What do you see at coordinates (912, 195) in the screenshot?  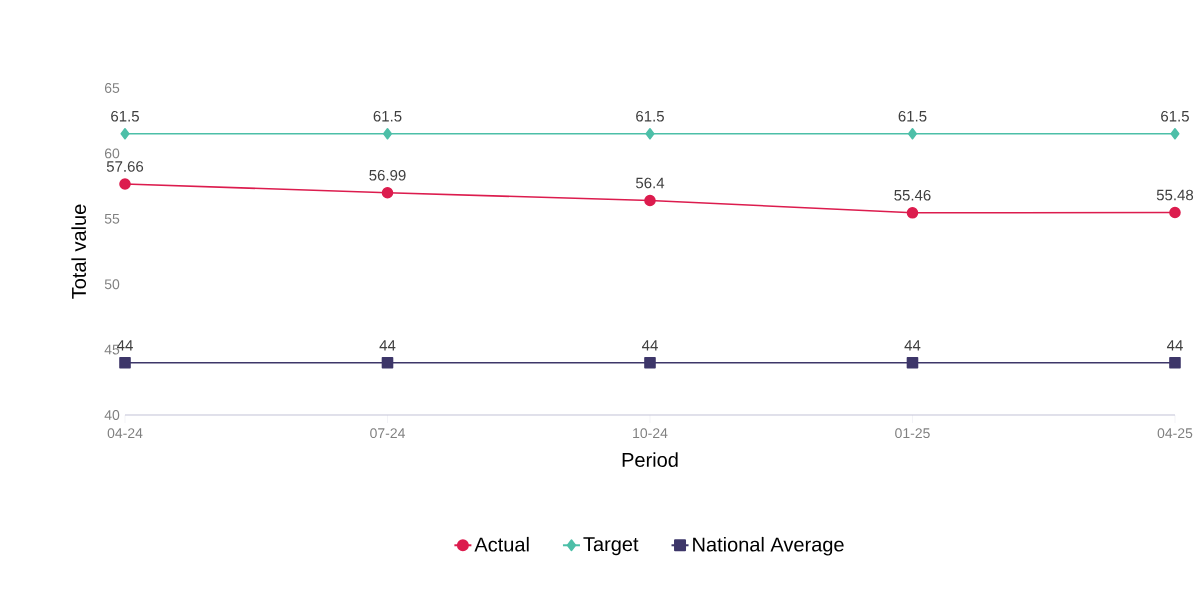 I see `data-label: 55.46` at bounding box center [912, 195].